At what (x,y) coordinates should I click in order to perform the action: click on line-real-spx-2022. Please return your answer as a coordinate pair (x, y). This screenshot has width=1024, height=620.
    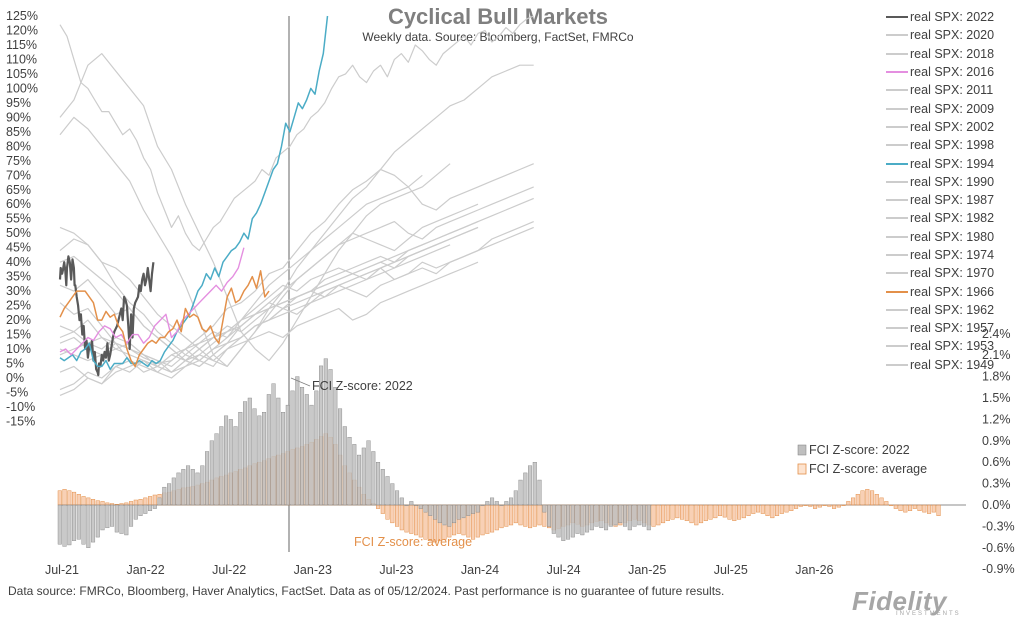
    Looking at the image, I should click on (106, 316).